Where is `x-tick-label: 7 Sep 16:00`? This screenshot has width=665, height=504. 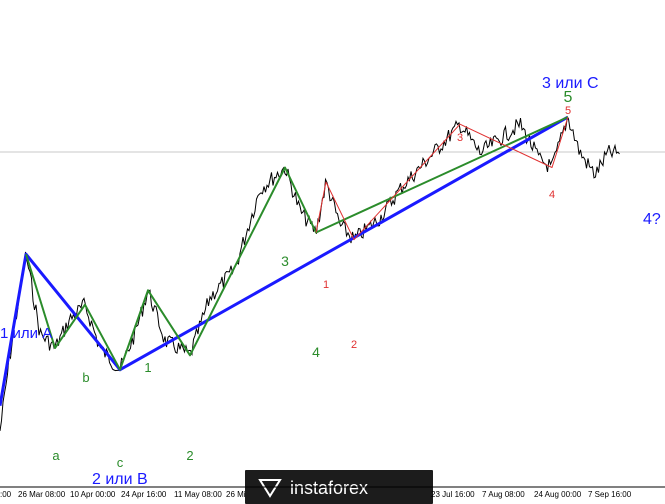 x-tick-label: 7 Sep 16:00 is located at coordinates (610, 494).